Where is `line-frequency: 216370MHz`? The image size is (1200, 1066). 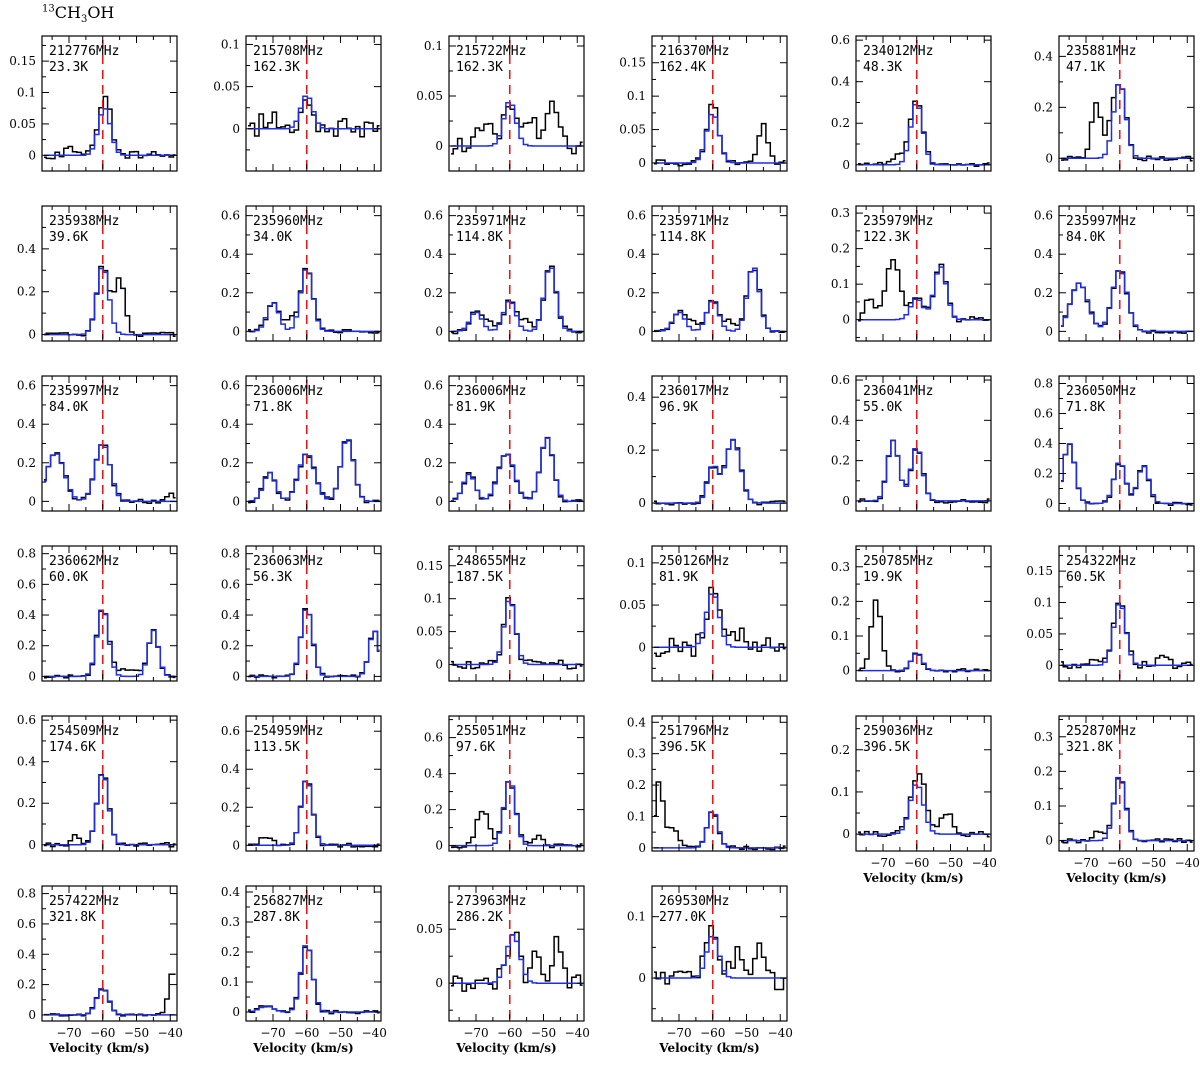
line-frequency: 216370MHz is located at coordinates (694, 51).